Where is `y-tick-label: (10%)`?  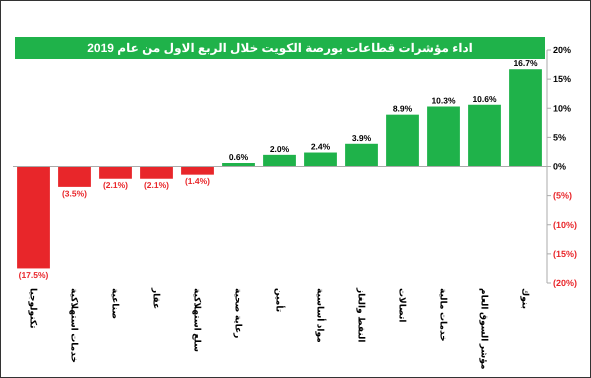
y-tick-label: (10%) is located at coordinates (565, 225).